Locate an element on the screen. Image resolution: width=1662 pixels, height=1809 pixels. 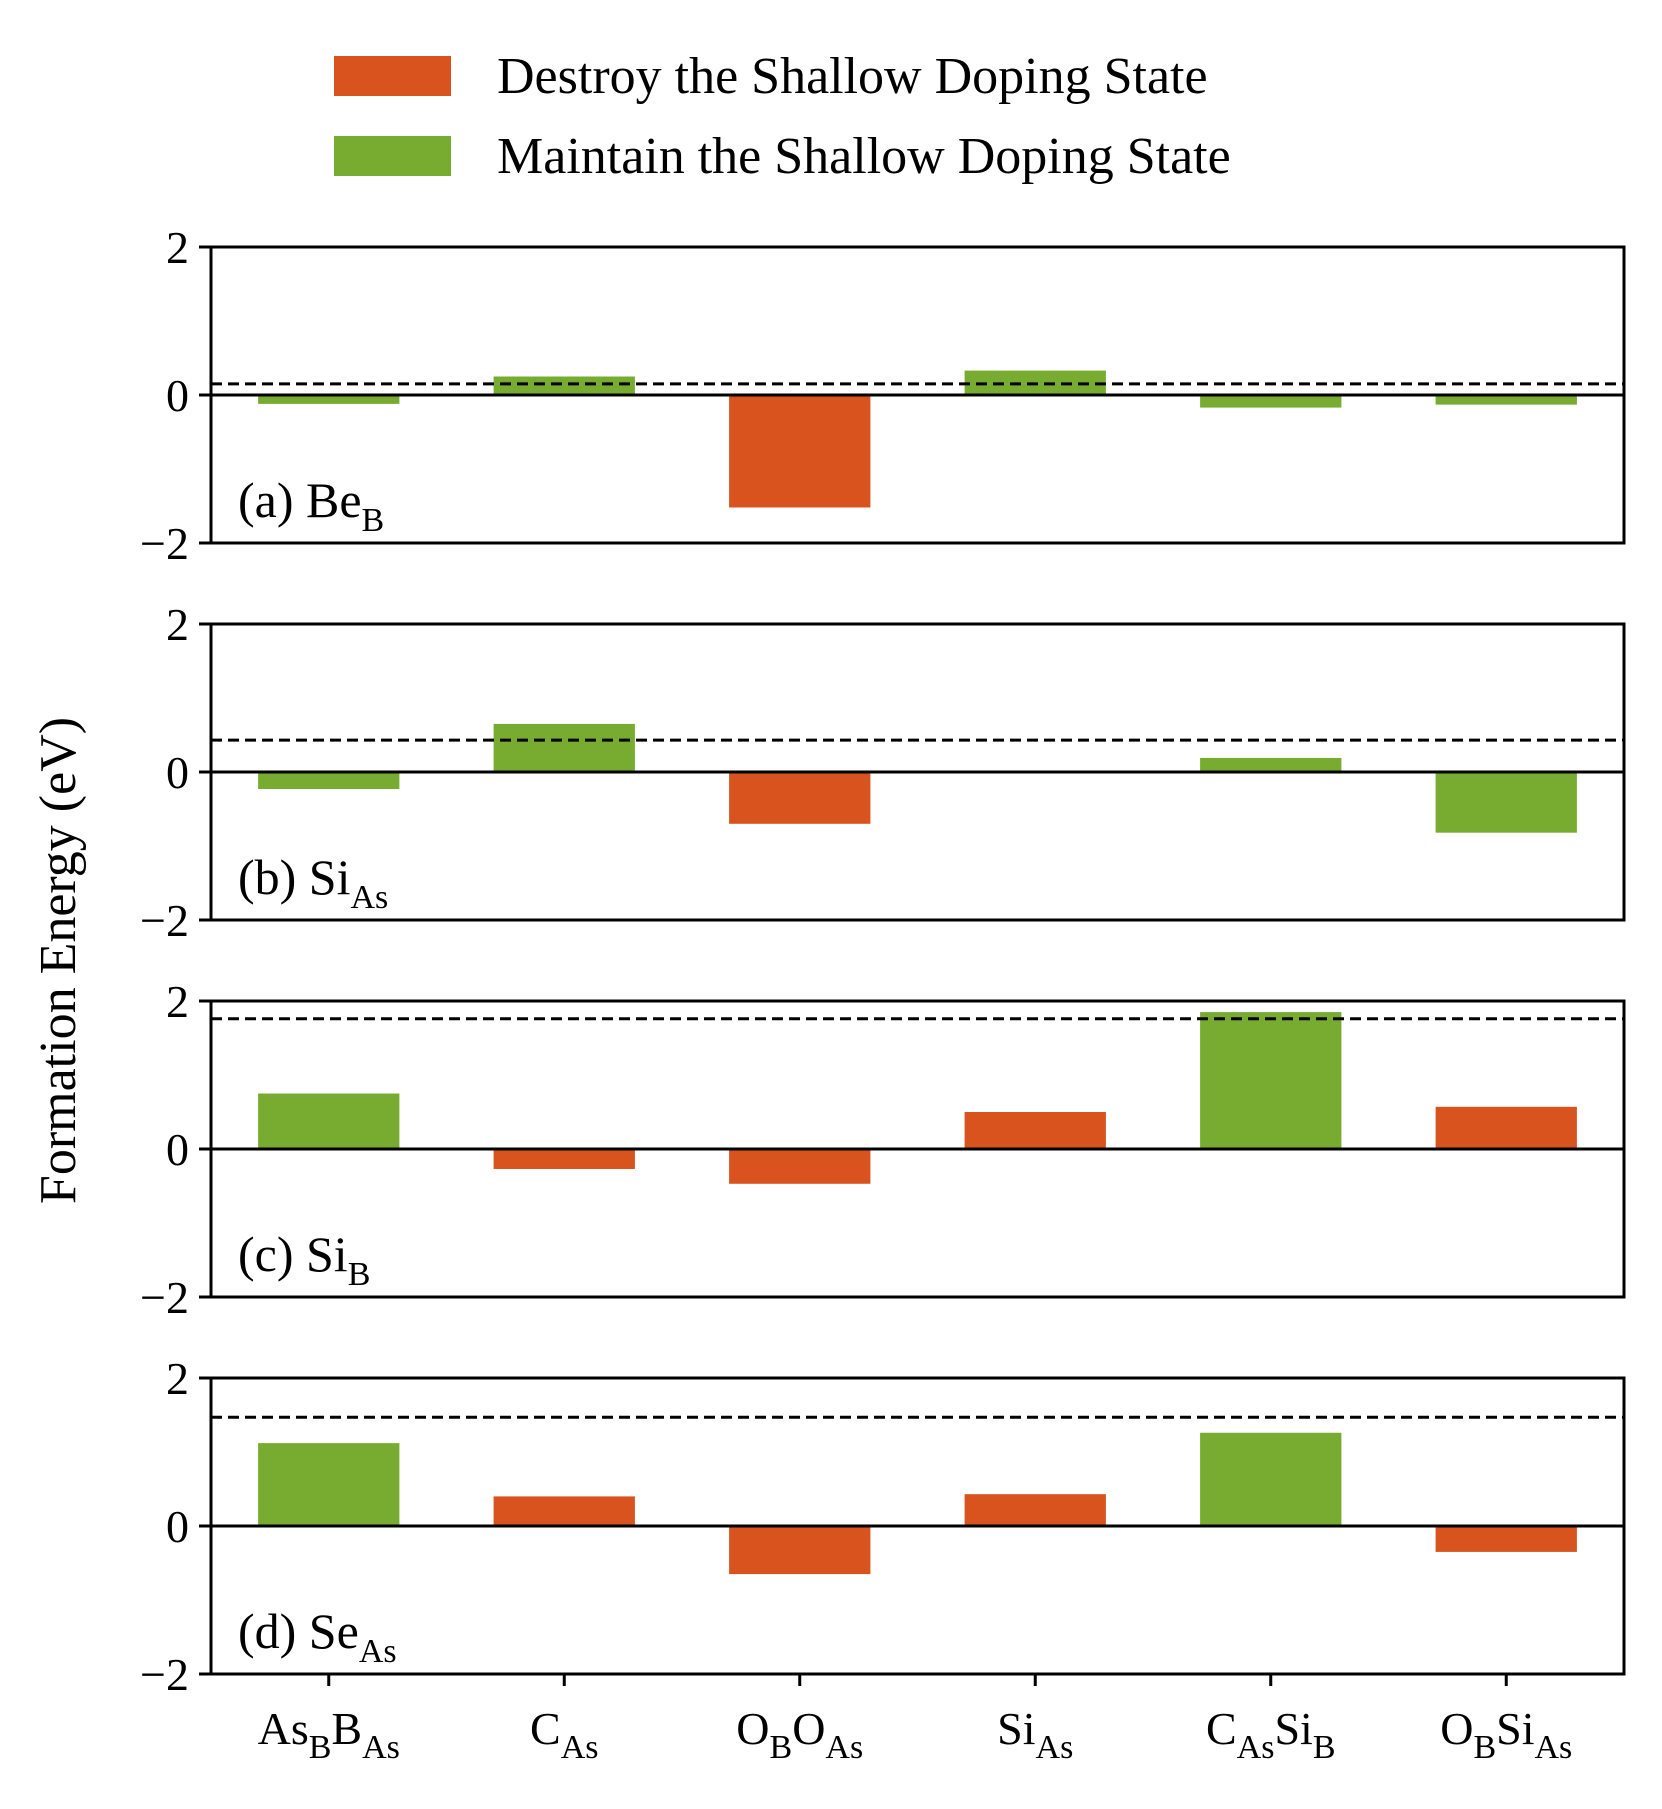
y-axis-label: Formation Energy (eV) is located at coordinates (58, 960).